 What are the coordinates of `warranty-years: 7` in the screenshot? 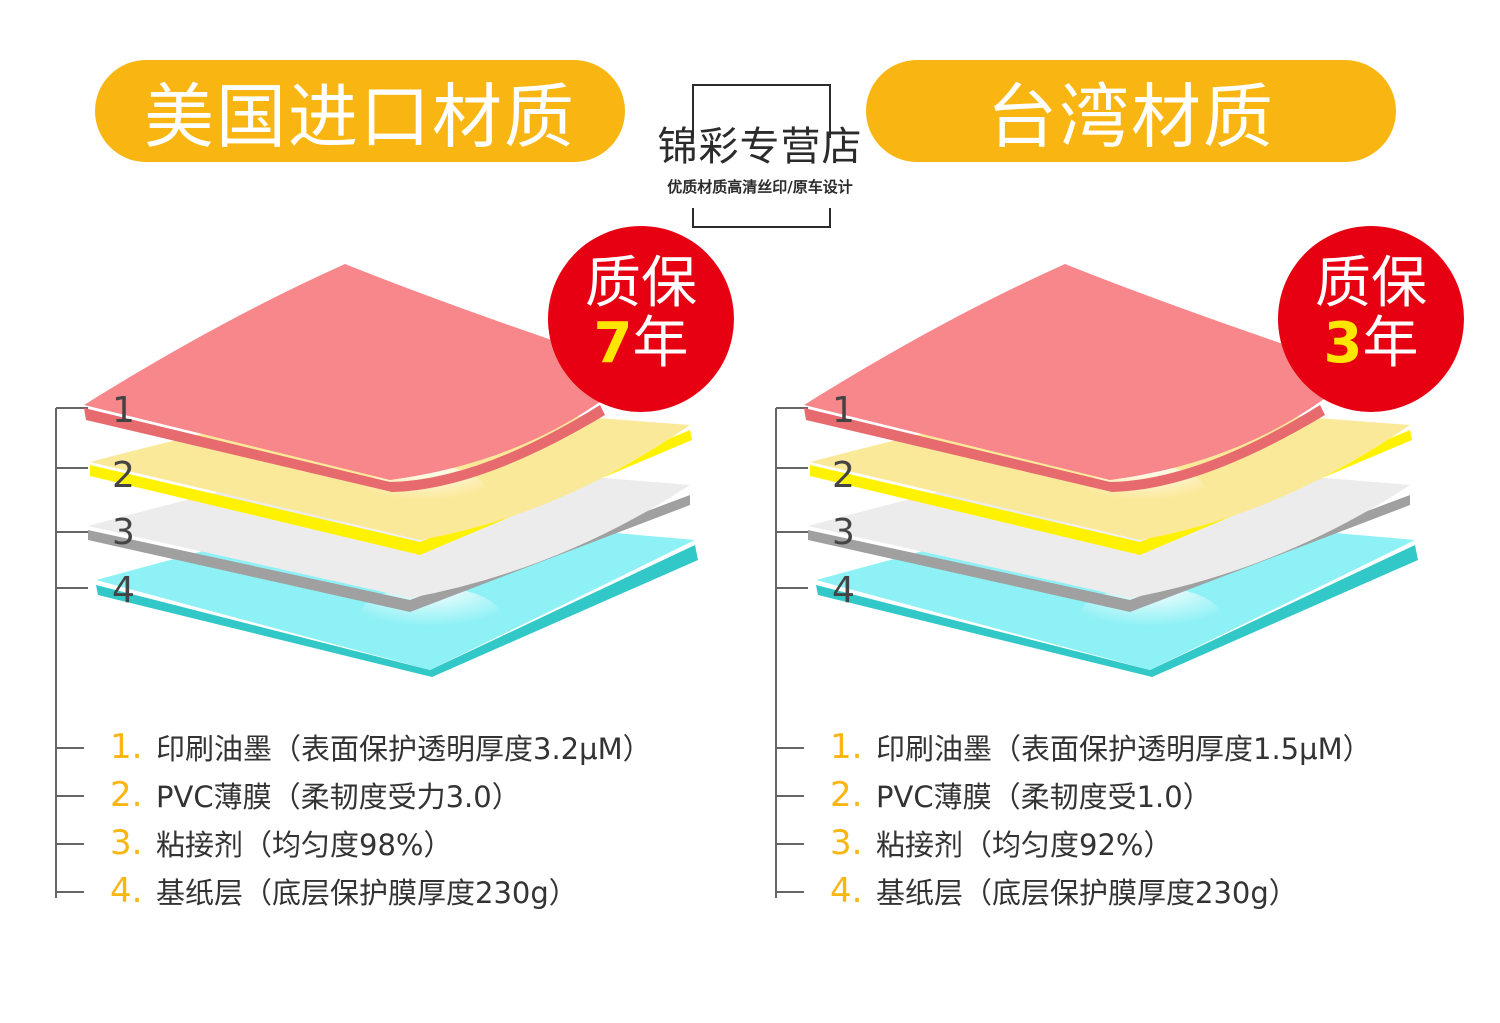 It's located at (613, 343).